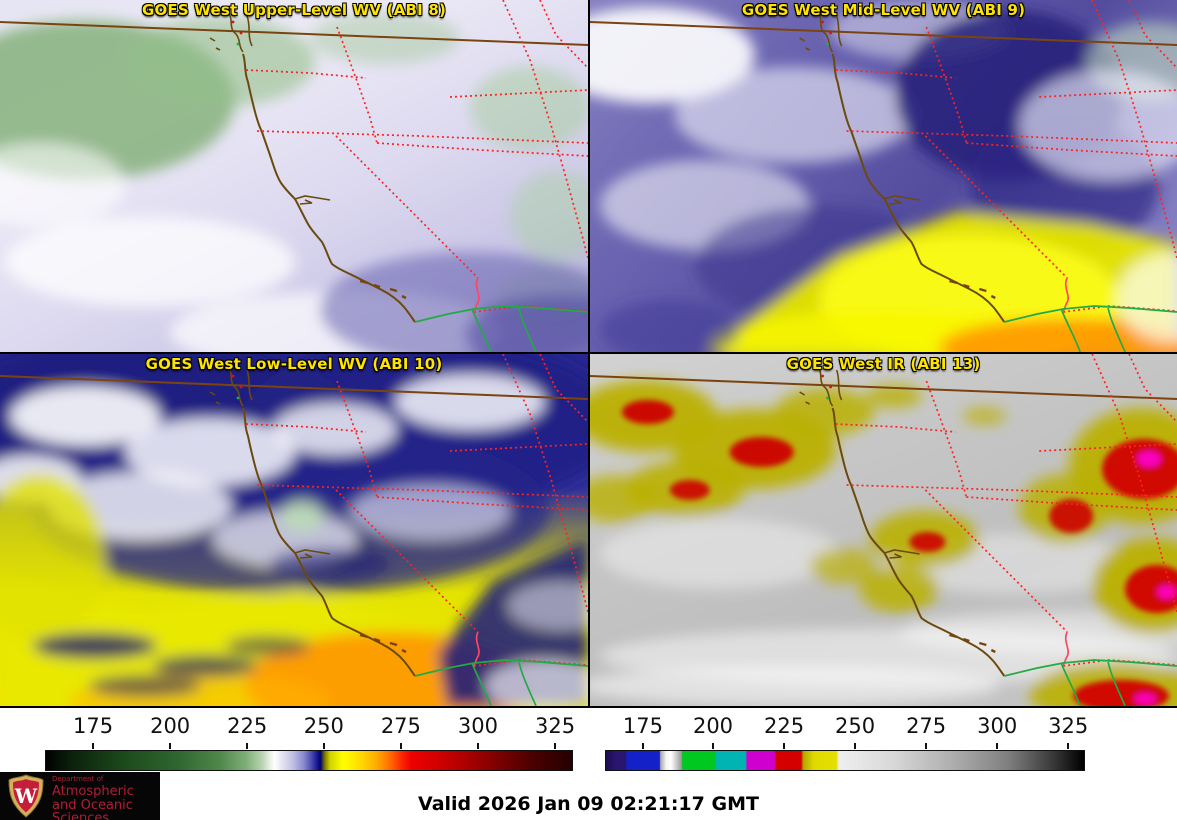 This screenshot has width=1177, height=820. What do you see at coordinates (93, 791) in the screenshot?
I see `logo-name-line1: Atmospheric` at bounding box center [93, 791].